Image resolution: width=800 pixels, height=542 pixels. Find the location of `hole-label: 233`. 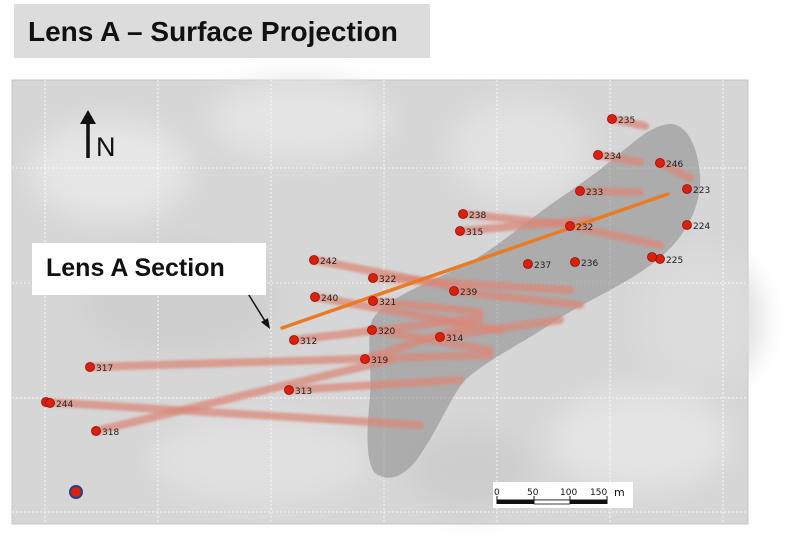

hole-label: 233 is located at coordinates (594, 193).